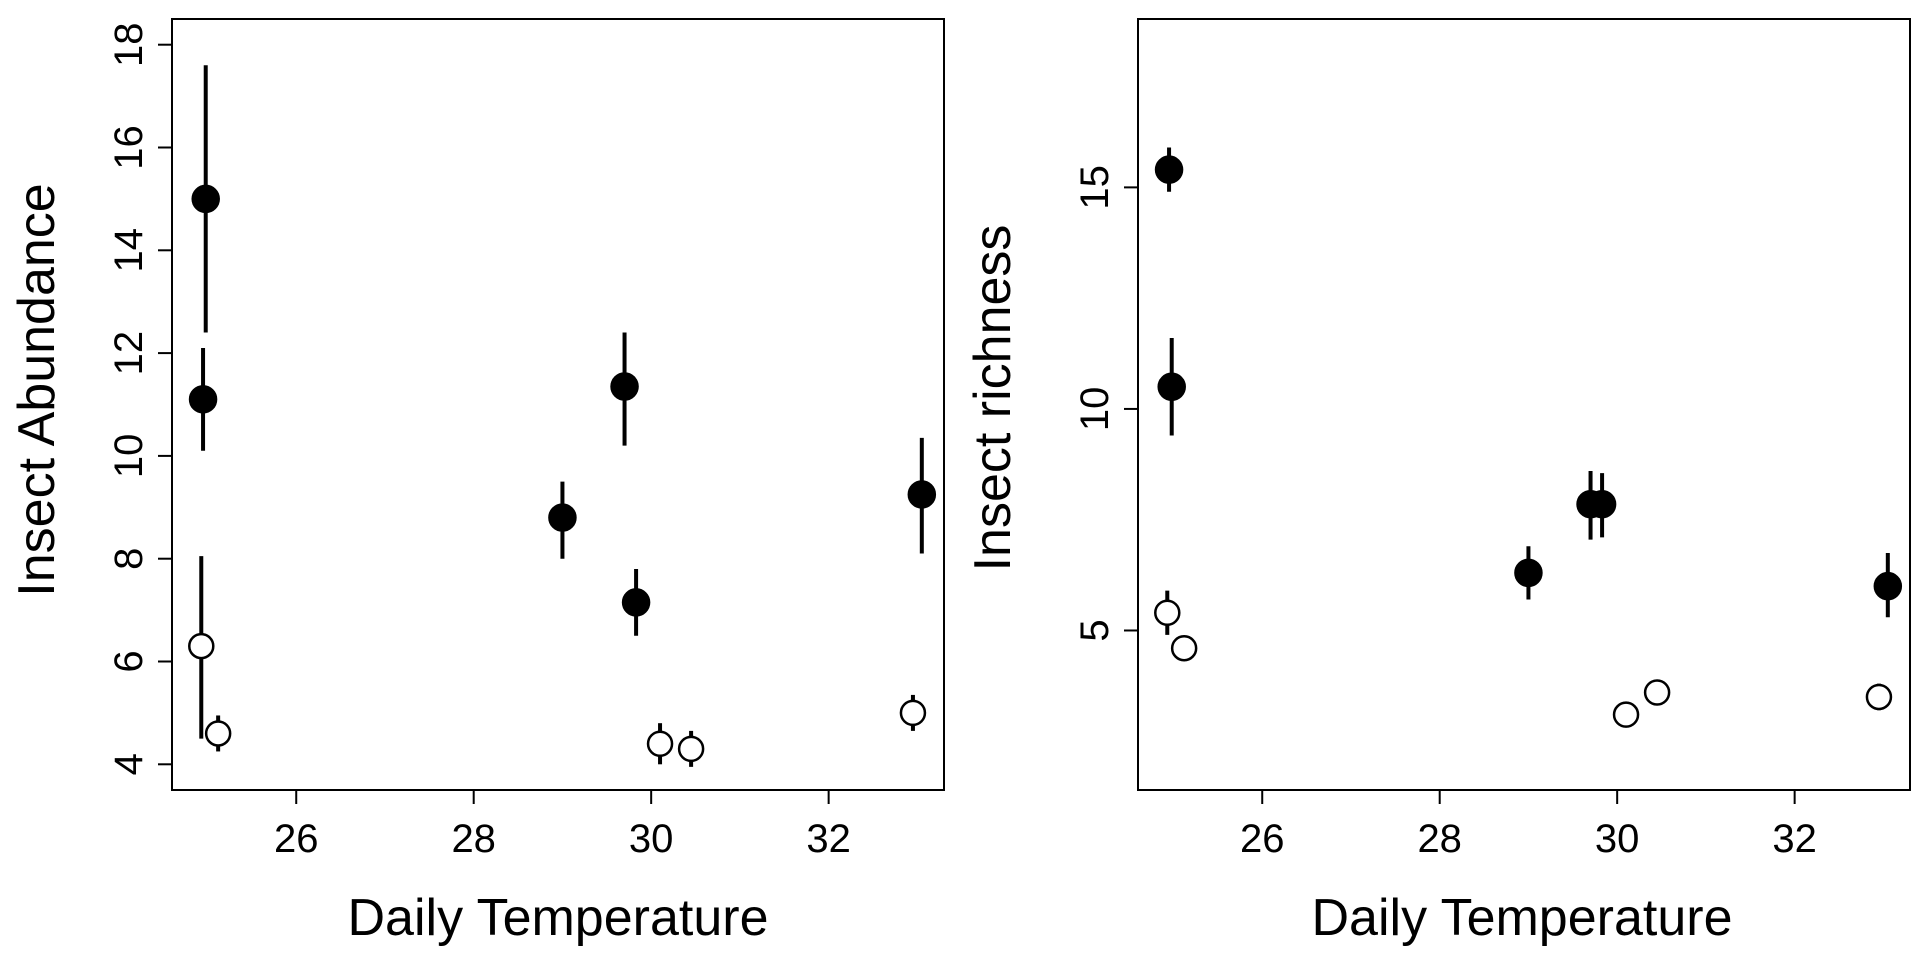  What do you see at coordinates (37, 389) in the screenshot?
I see `abundance-y-axis-title: Insect Abundance` at bounding box center [37, 389].